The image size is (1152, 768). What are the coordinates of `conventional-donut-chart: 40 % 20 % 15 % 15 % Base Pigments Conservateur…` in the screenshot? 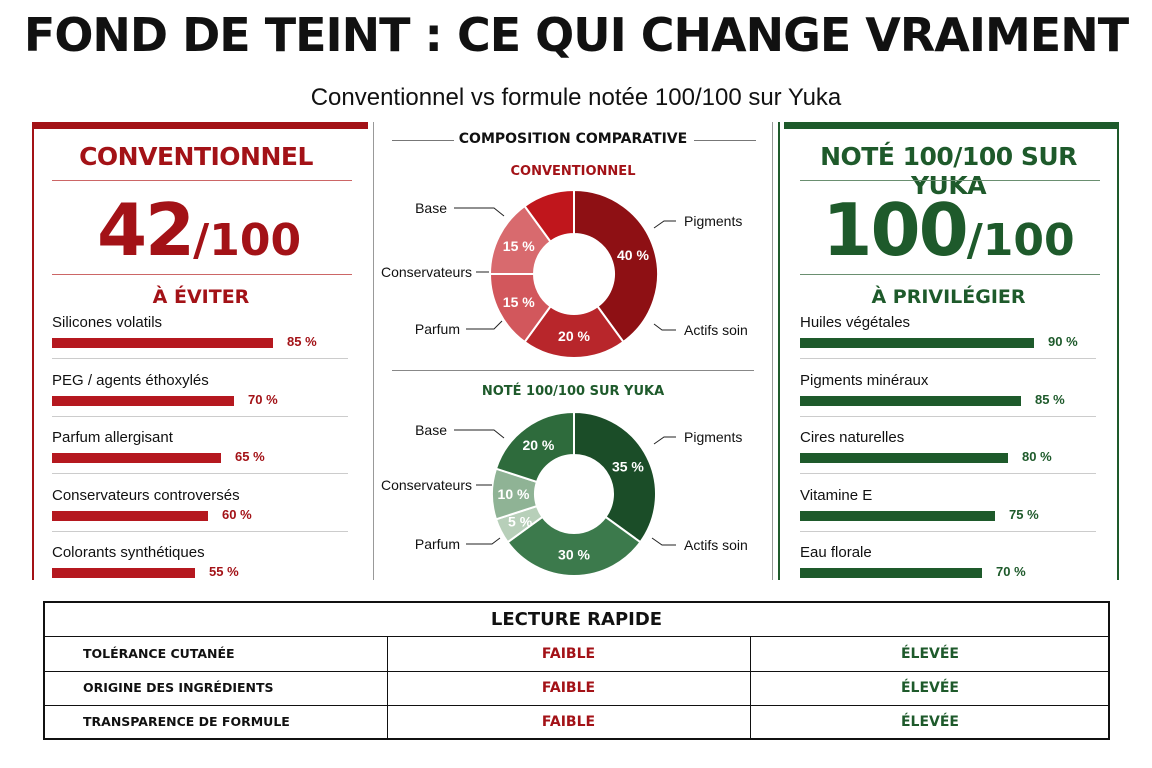 It's located at (564, 273).